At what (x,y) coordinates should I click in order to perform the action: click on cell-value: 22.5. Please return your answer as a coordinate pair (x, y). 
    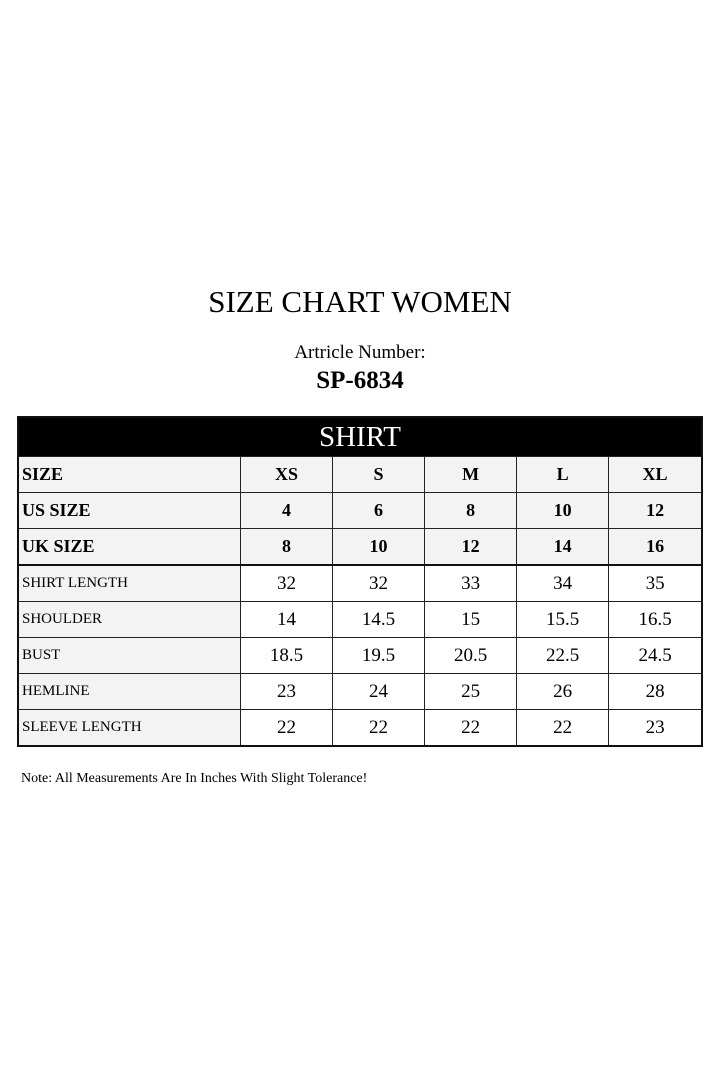
    Looking at the image, I should click on (563, 655).